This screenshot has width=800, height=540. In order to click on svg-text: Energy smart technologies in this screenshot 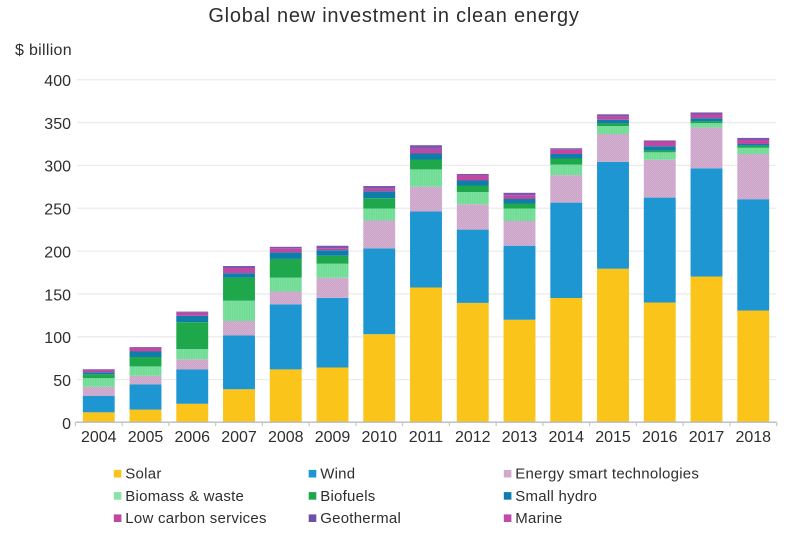, I will do `click(607, 474)`.